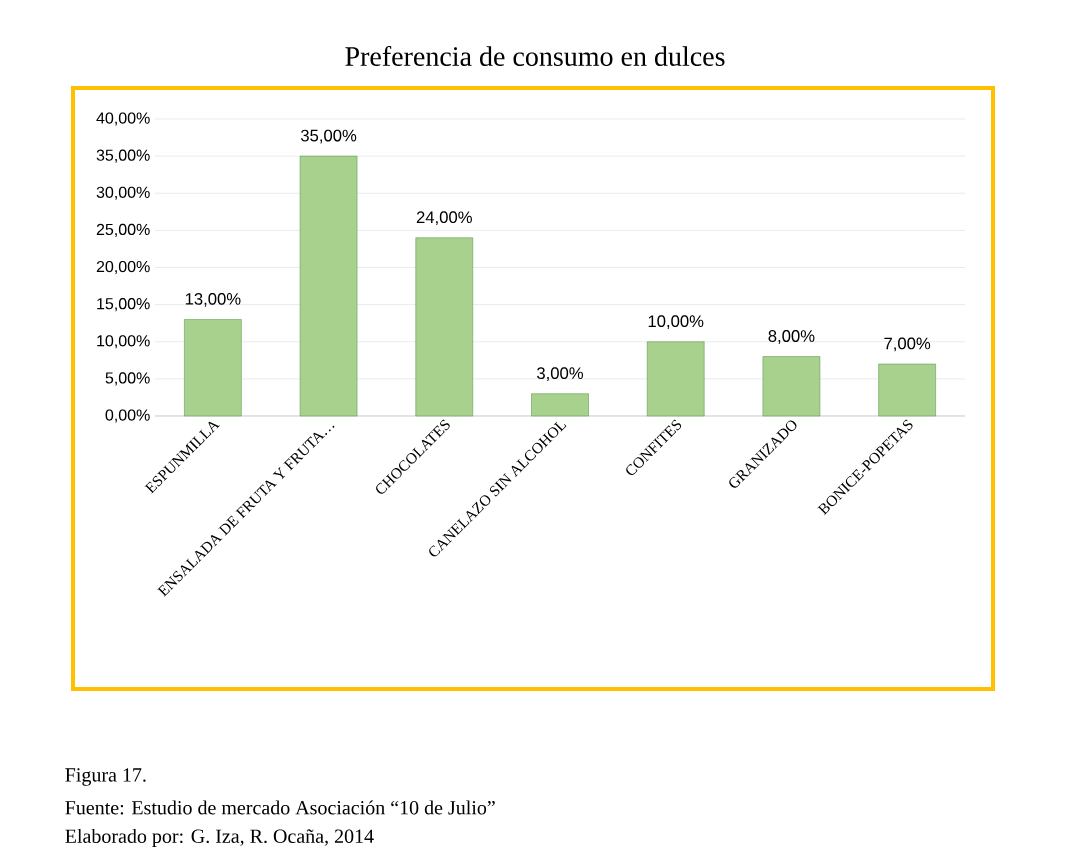 This screenshot has width=1074, height=859. Describe the element at coordinates (127, 379) in the screenshot. I see `y-tick-label: 5,00%` at that location.